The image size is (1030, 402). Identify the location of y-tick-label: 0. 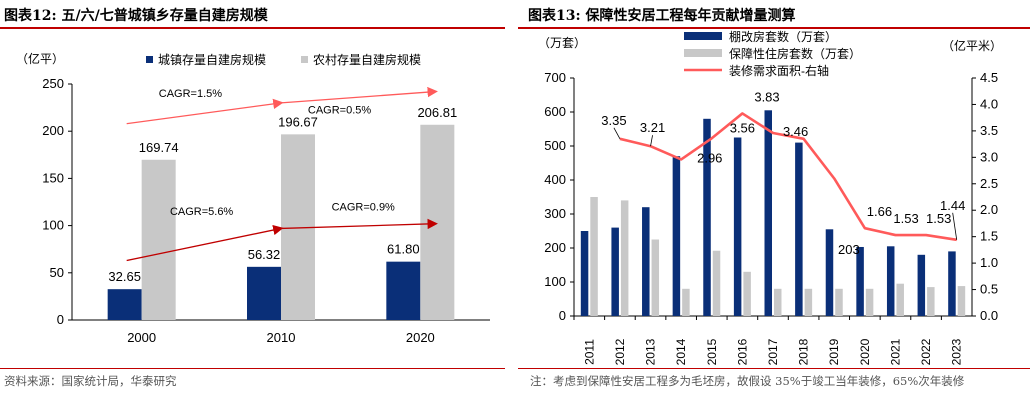
(60, 319).